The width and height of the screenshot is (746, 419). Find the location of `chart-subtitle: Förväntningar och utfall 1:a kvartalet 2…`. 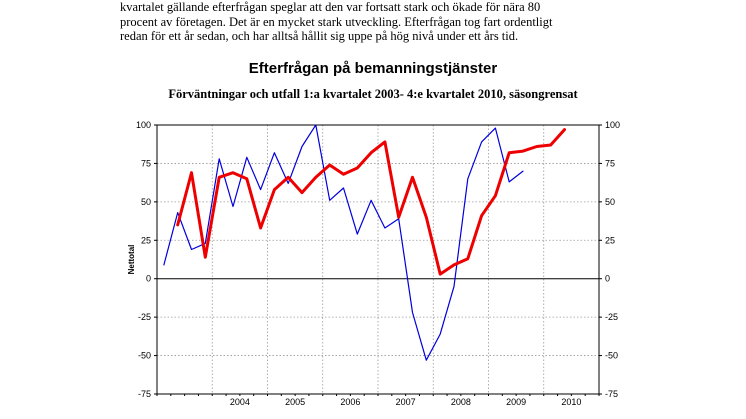

chart-subtitle: Förväntningar och utfall 1:a kvartalet 2… is located at coordinates (373, 94).